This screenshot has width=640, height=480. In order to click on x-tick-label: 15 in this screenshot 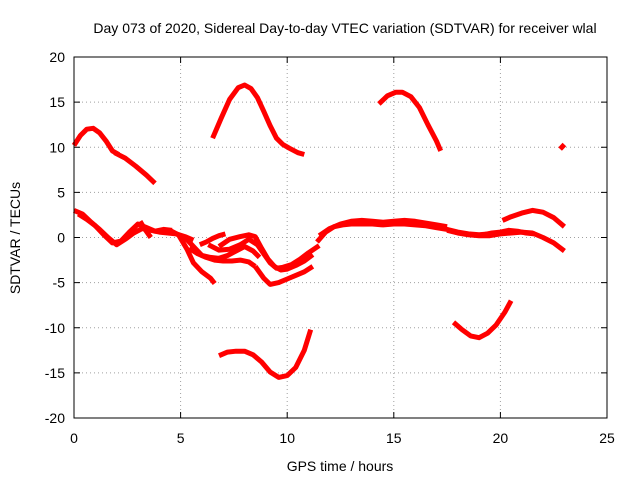, I will do `click(394, 438)`.